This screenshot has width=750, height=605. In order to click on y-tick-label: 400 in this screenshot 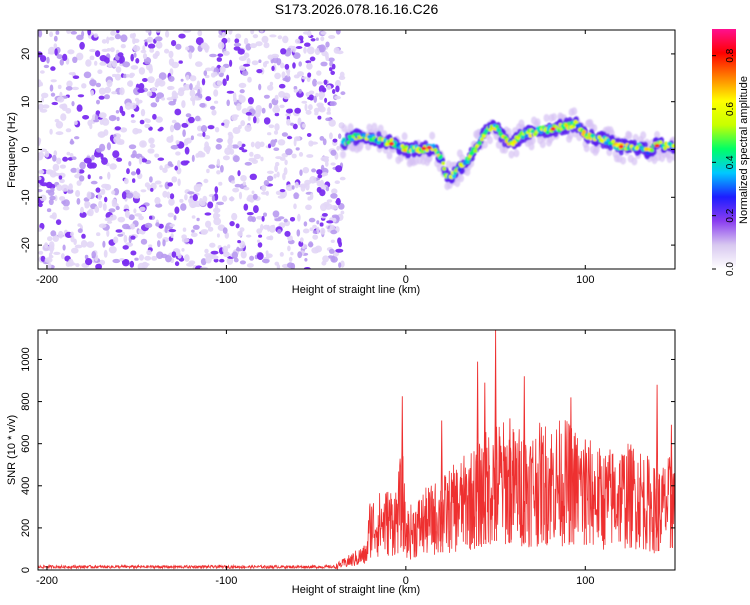, I will do `click(26, 486)`.